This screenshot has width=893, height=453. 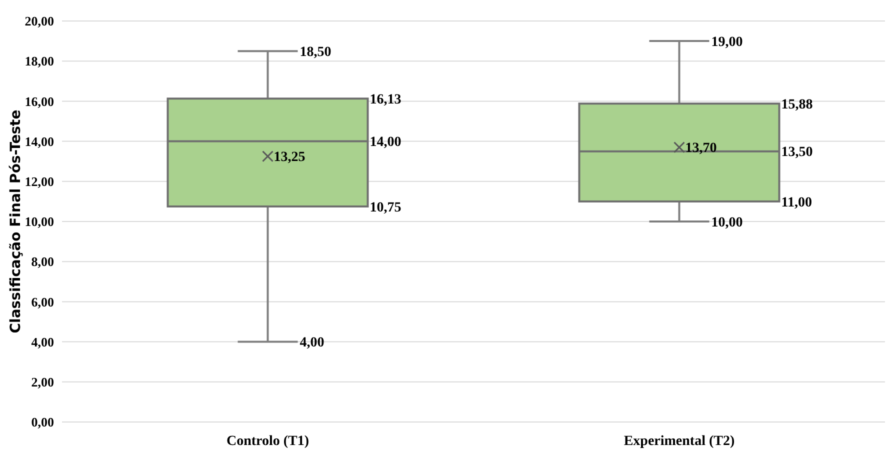 I want to click on y-tick-label: 20,00, so click(x=39, y=21).